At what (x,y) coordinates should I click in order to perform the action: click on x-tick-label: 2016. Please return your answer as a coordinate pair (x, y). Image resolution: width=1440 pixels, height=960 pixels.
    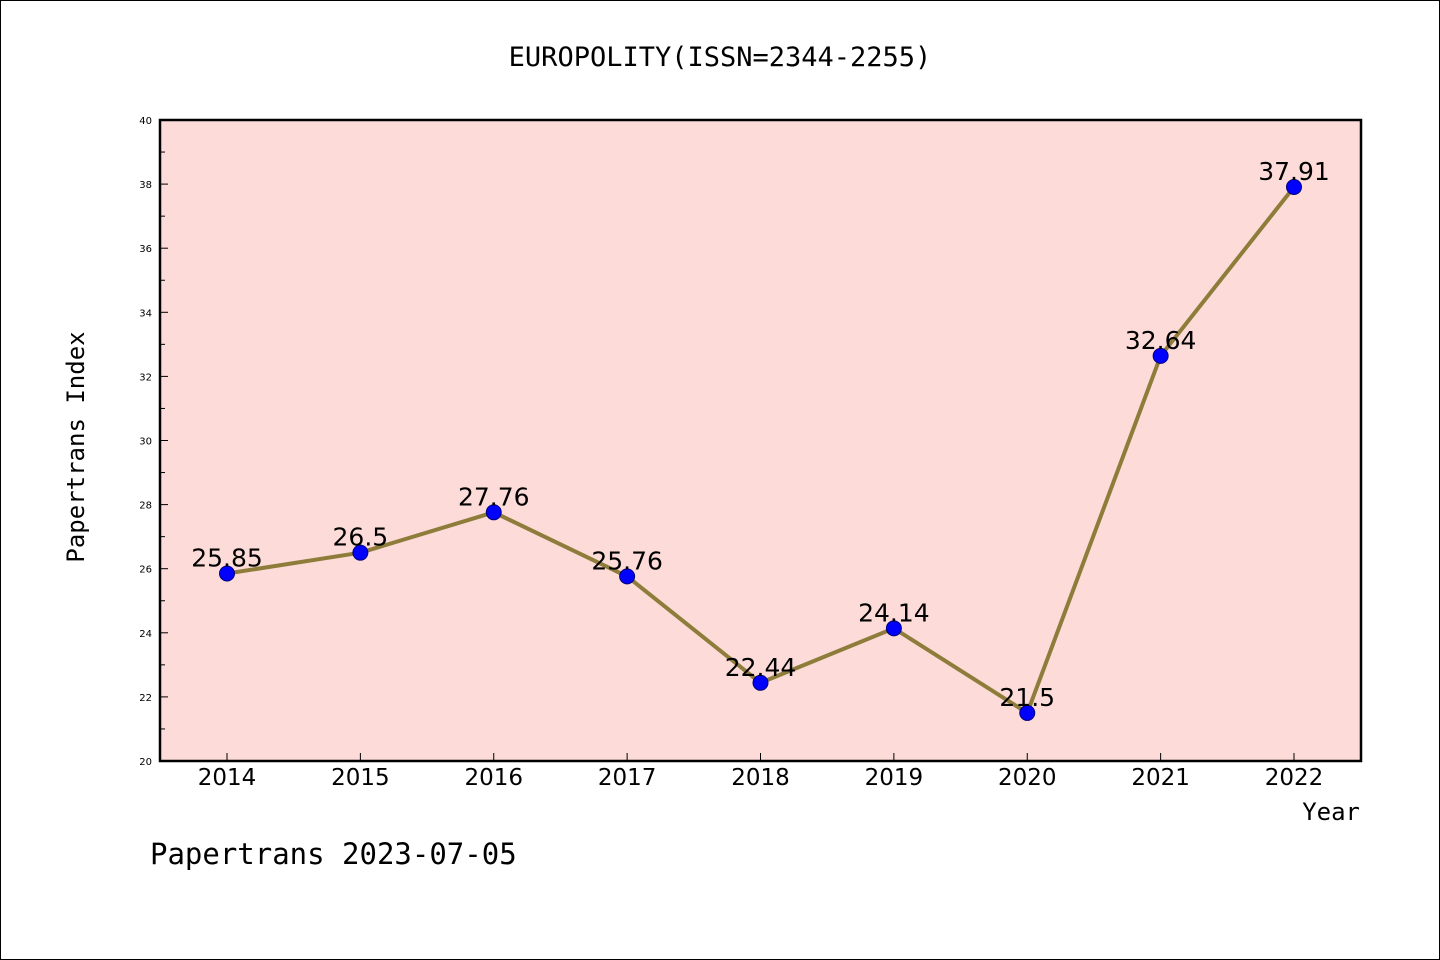
    Looking at the image, I should click on (493, 778).